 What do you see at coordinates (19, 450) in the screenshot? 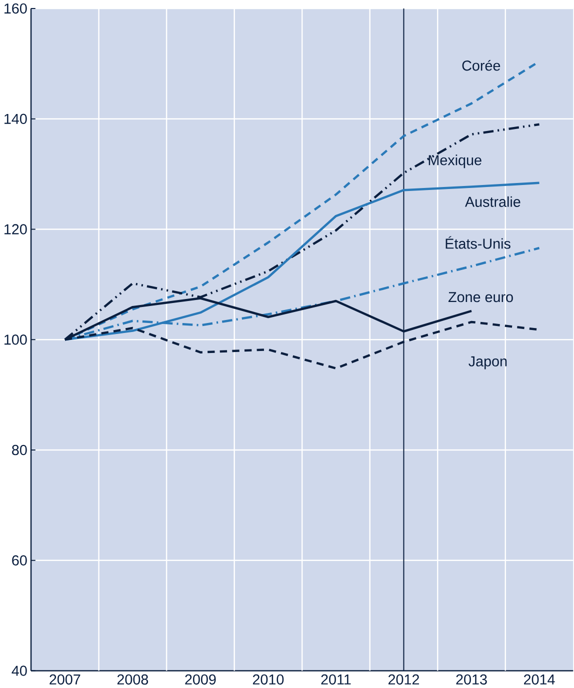
I see `y-tick-label: 80` at bounding box center [19, 450].